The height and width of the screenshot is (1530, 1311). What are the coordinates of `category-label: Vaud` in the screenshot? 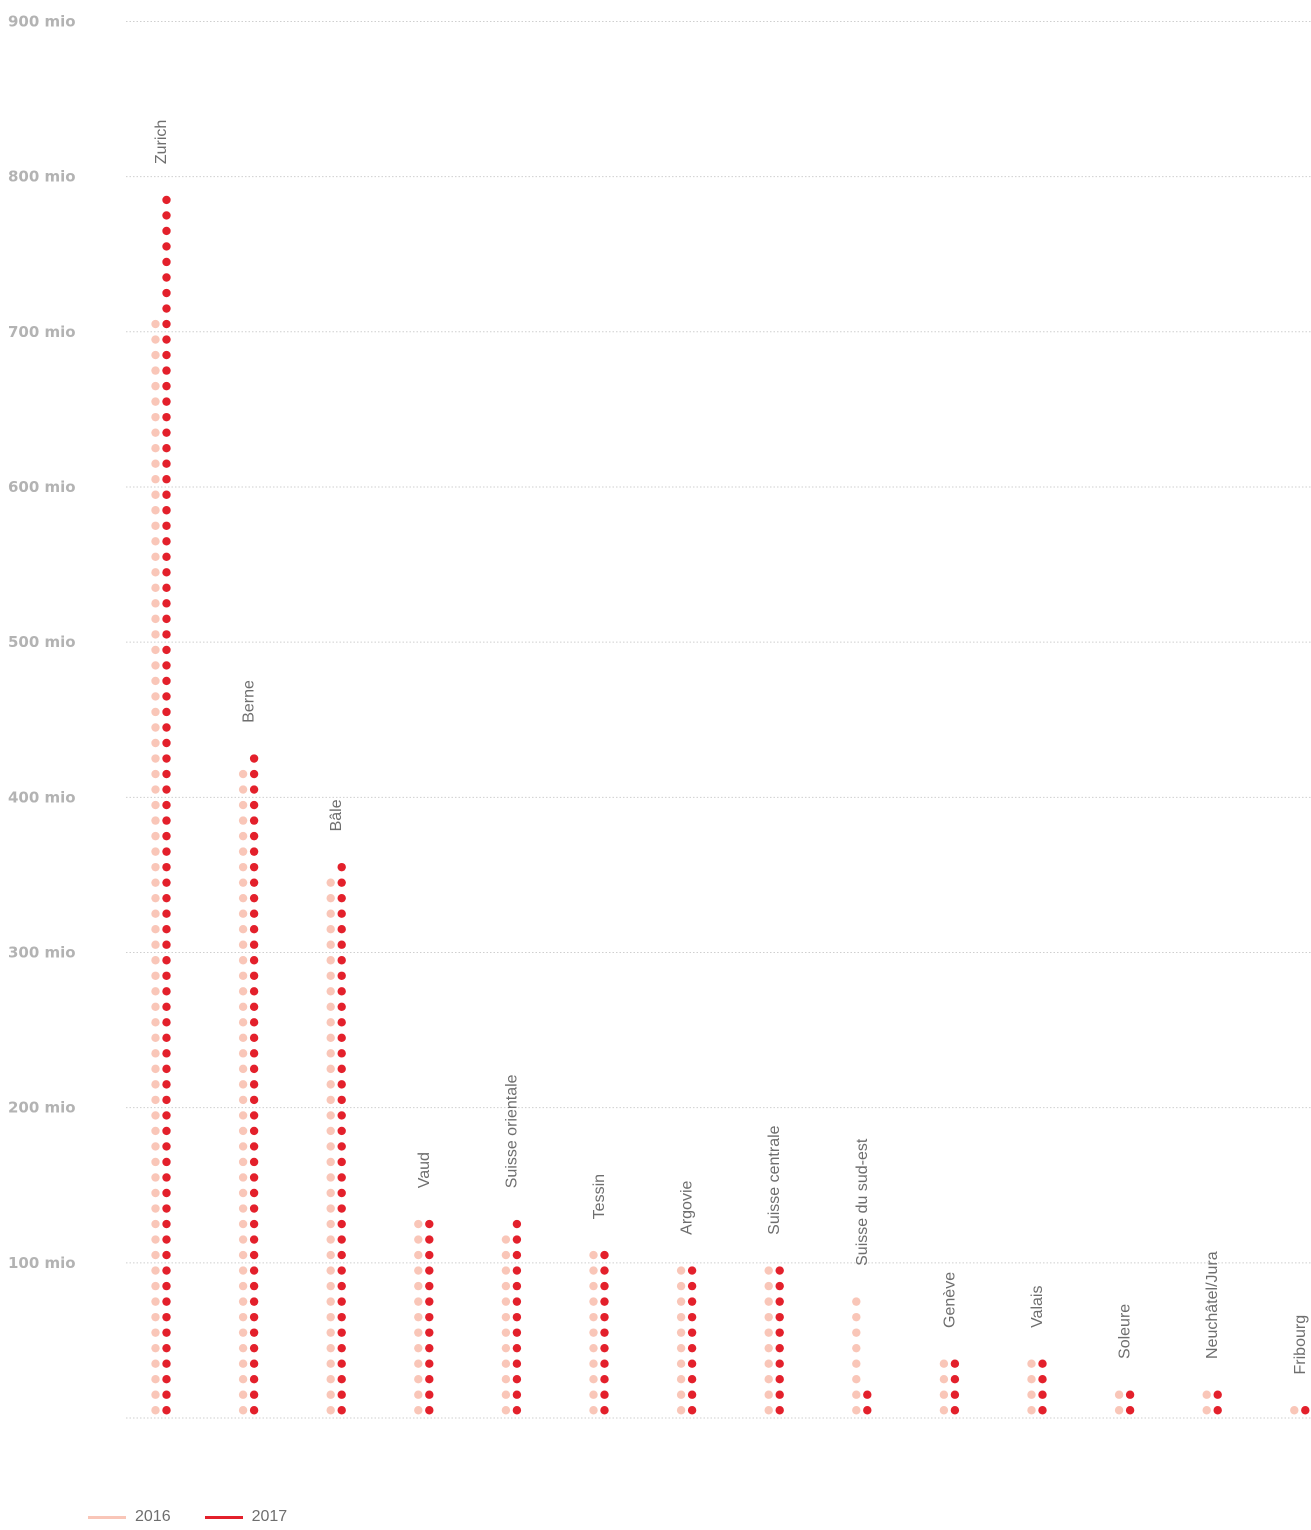 It's located at (424, 1170).